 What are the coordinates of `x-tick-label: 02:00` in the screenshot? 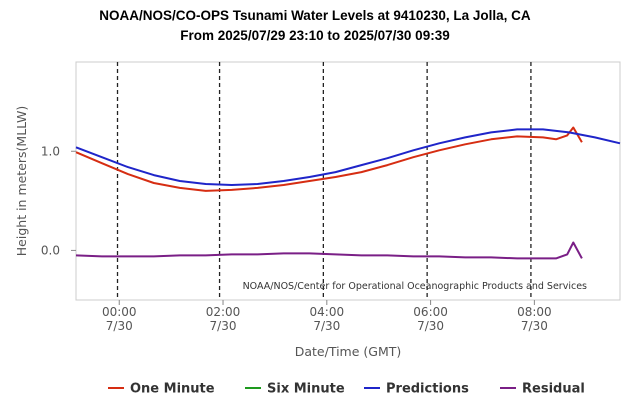 It's located at (223, 312).